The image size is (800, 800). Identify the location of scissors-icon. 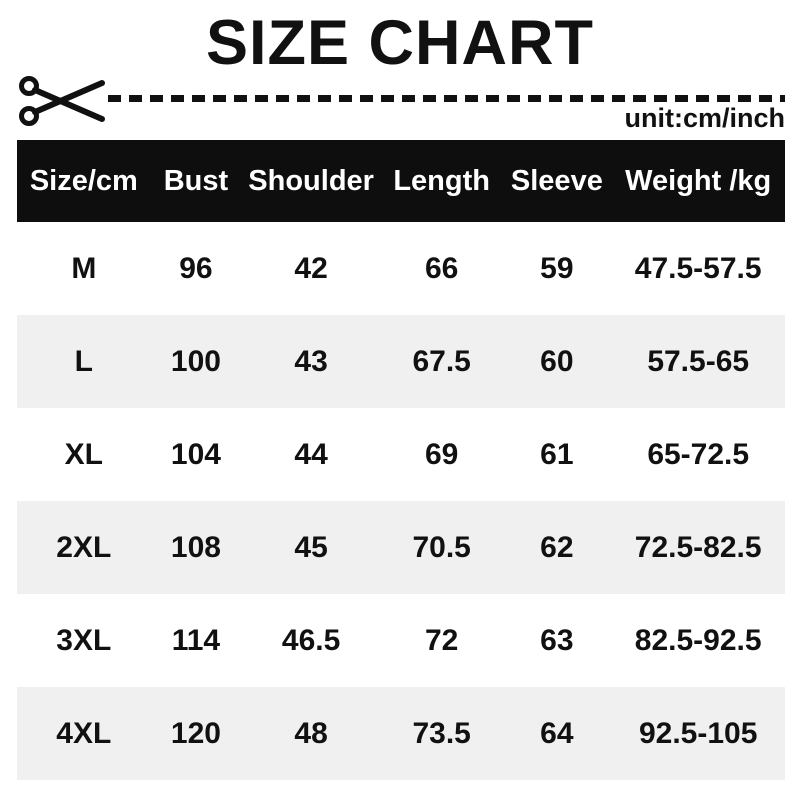
(62, 101).